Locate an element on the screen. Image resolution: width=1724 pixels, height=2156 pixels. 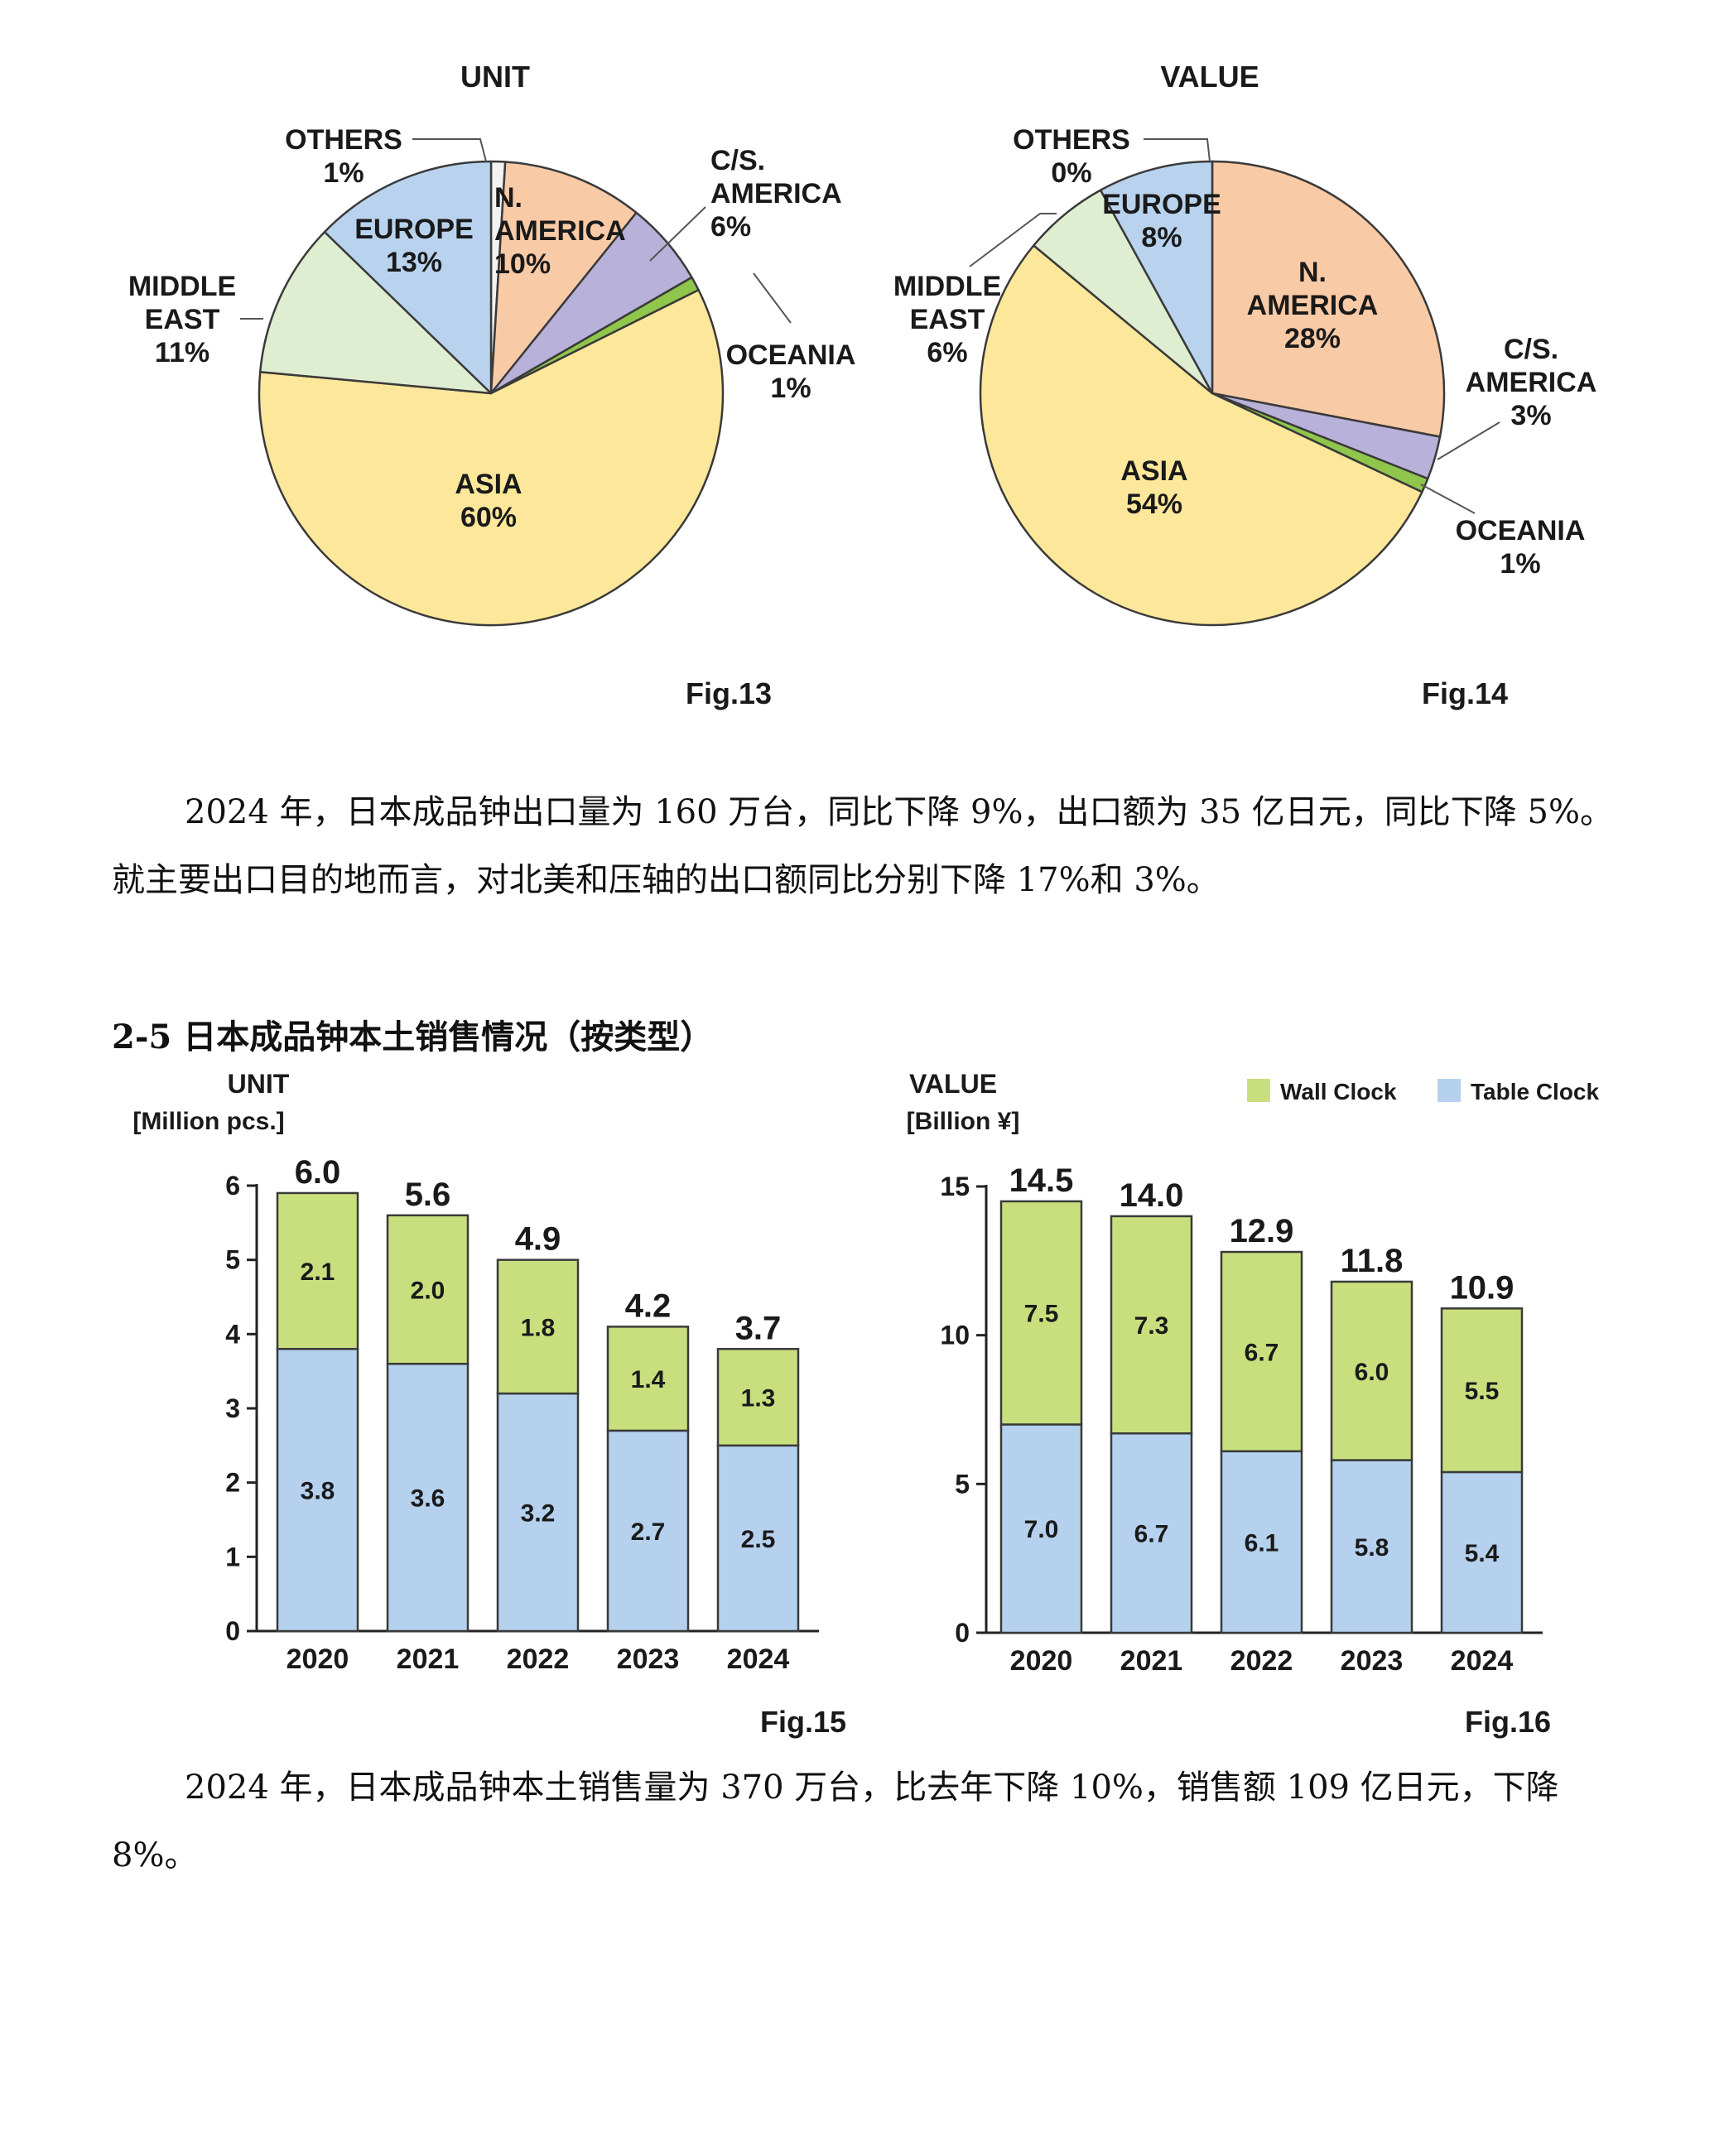
total-label: 3.7 is located at coordinates (758, 1328).